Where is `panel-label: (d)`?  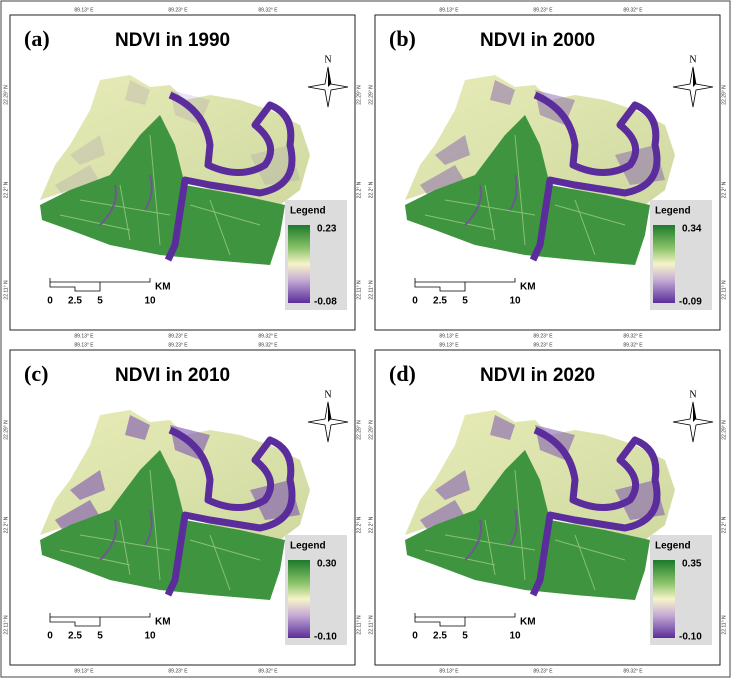 panel-label: (d) is located at coordinates (402, 373).